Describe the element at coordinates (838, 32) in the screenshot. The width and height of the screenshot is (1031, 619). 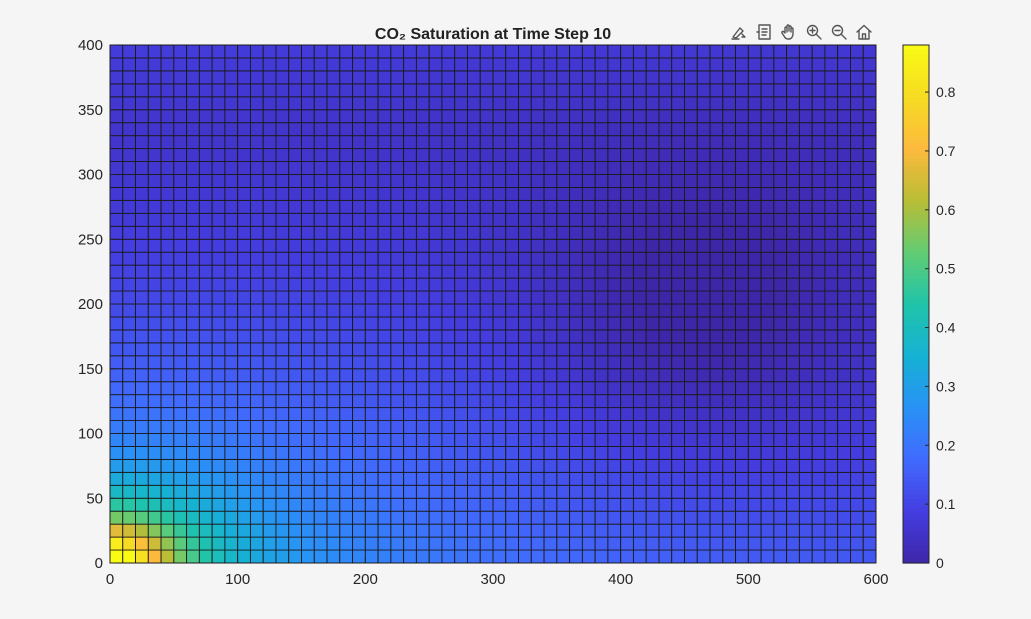
I see `zoom-out-icon` at that location.